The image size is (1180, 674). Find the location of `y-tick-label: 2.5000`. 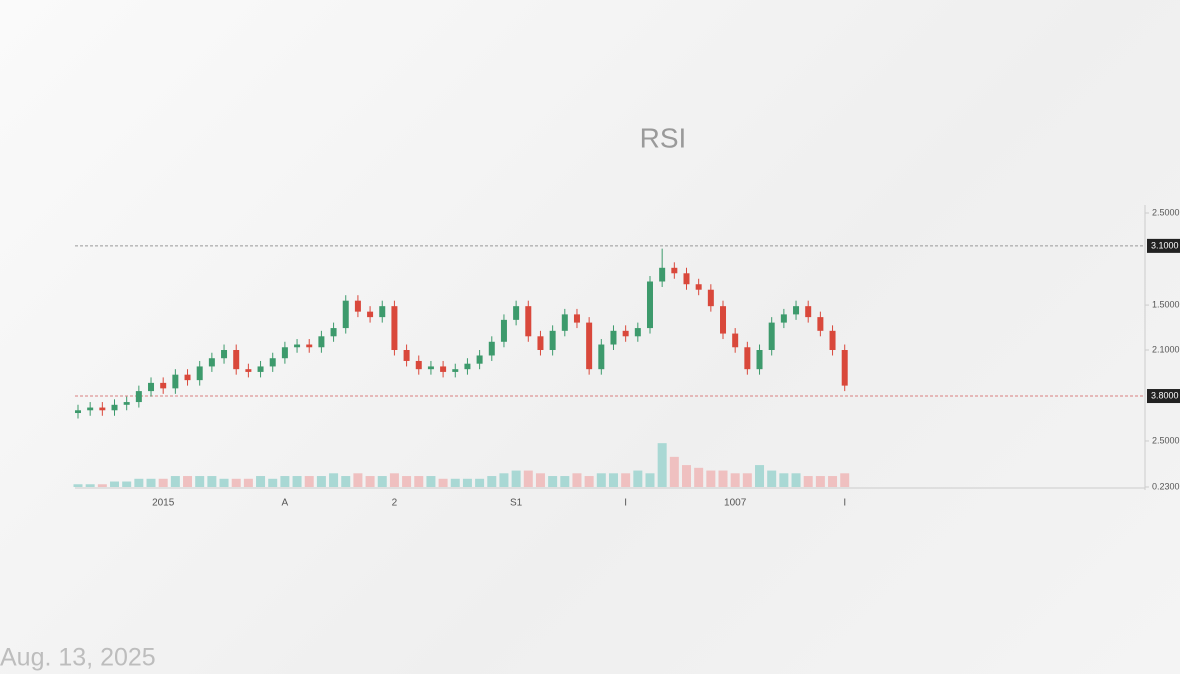

y-tick-label: 2.5000 is located at coordinates (1166, 440).